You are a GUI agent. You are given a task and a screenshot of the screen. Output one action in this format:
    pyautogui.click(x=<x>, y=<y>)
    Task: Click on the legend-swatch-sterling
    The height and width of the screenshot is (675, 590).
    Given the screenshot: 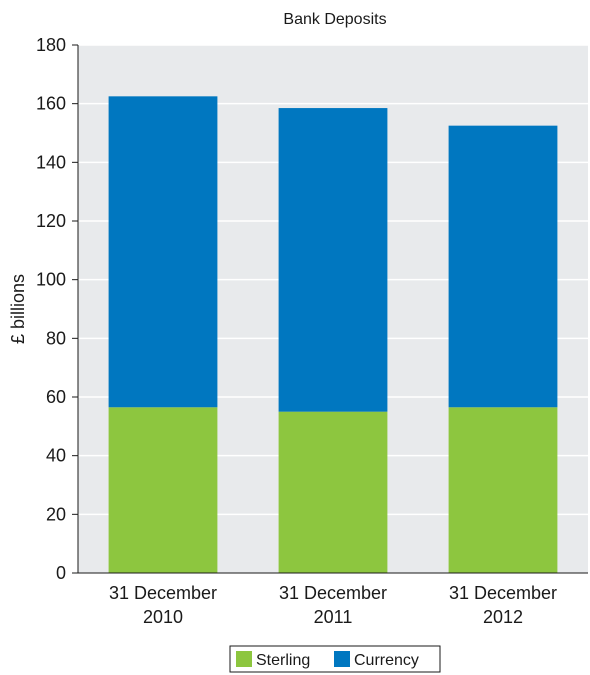 What is the action you would take?
    pyautogui.click(x=244, y=659)
    